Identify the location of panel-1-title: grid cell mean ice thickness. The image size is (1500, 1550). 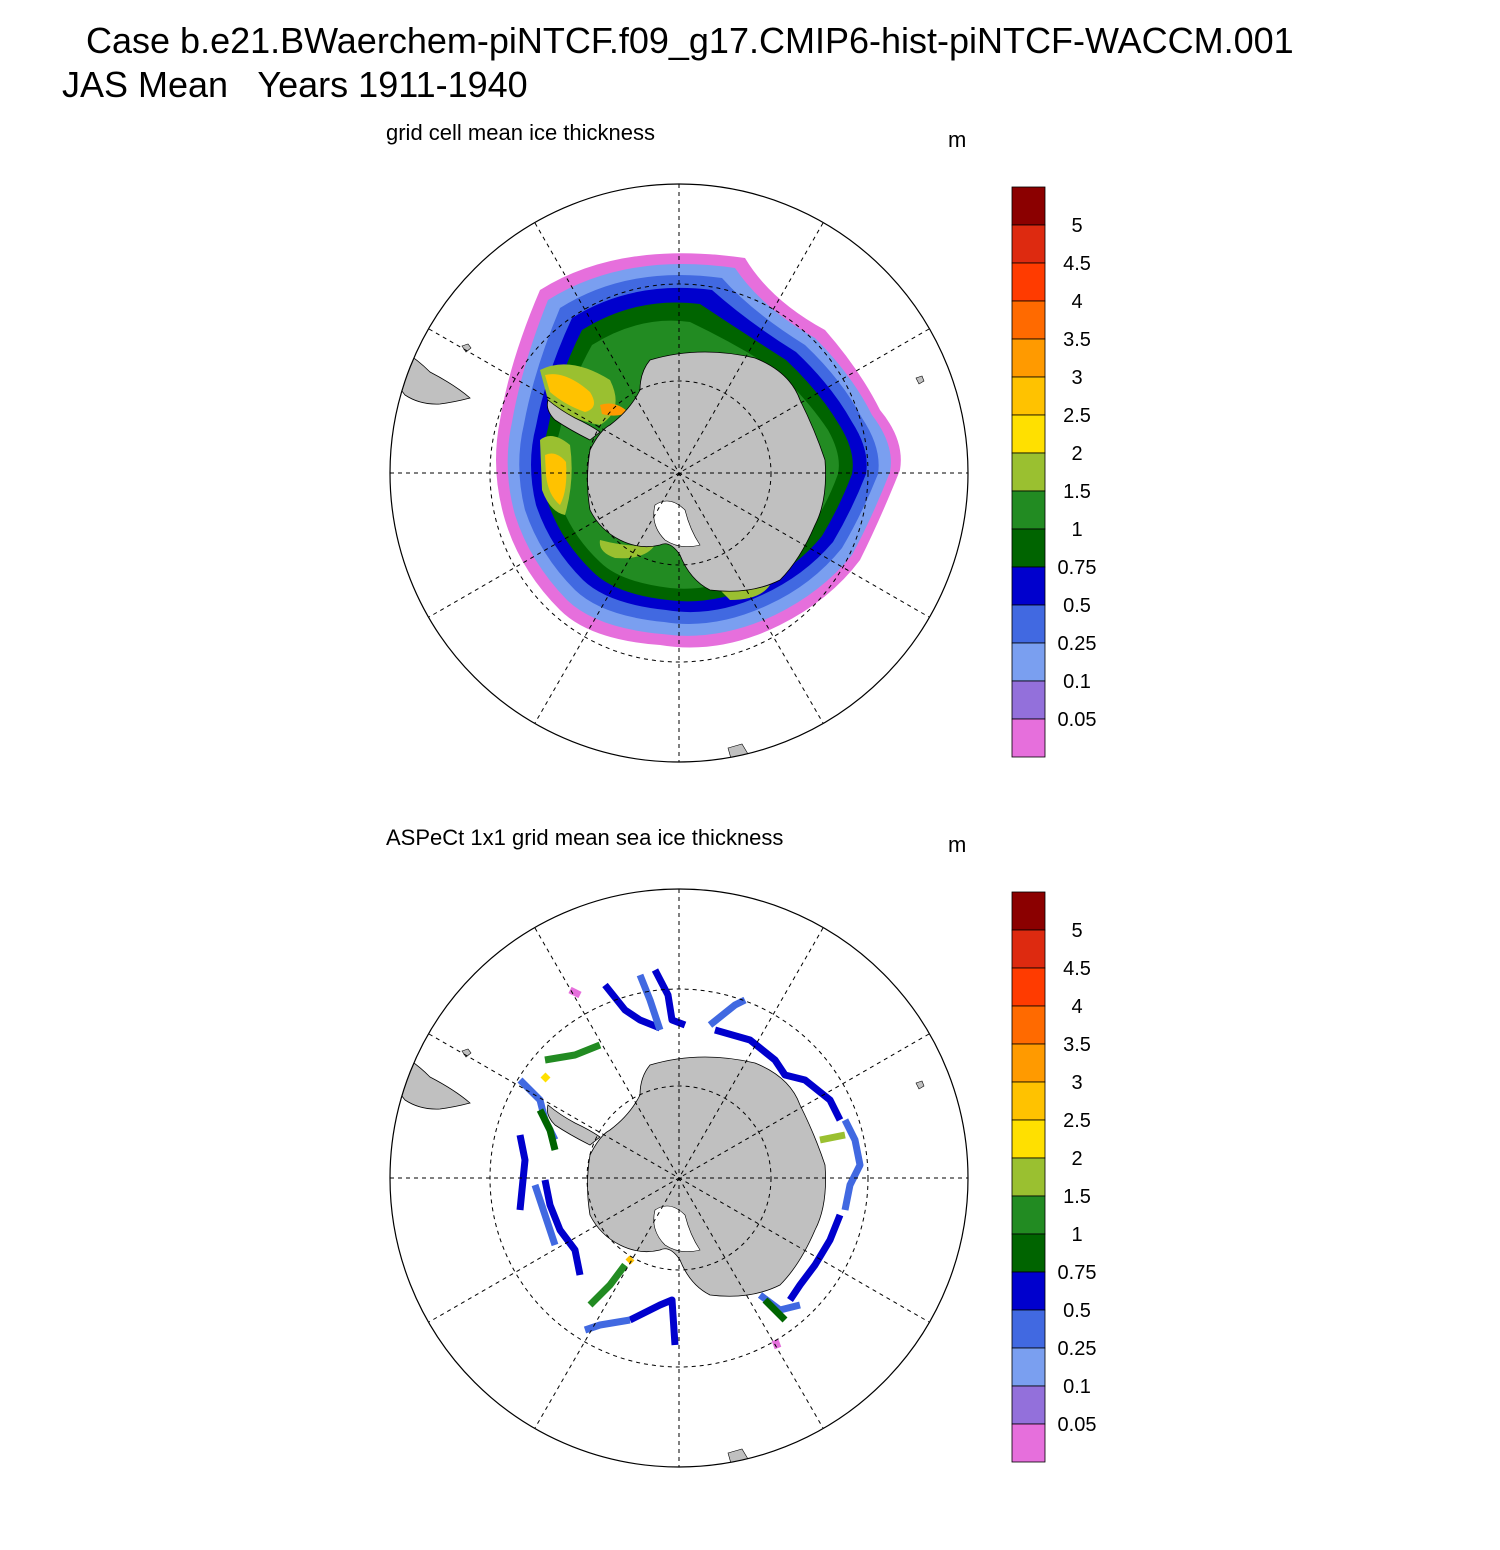
(521, 132).